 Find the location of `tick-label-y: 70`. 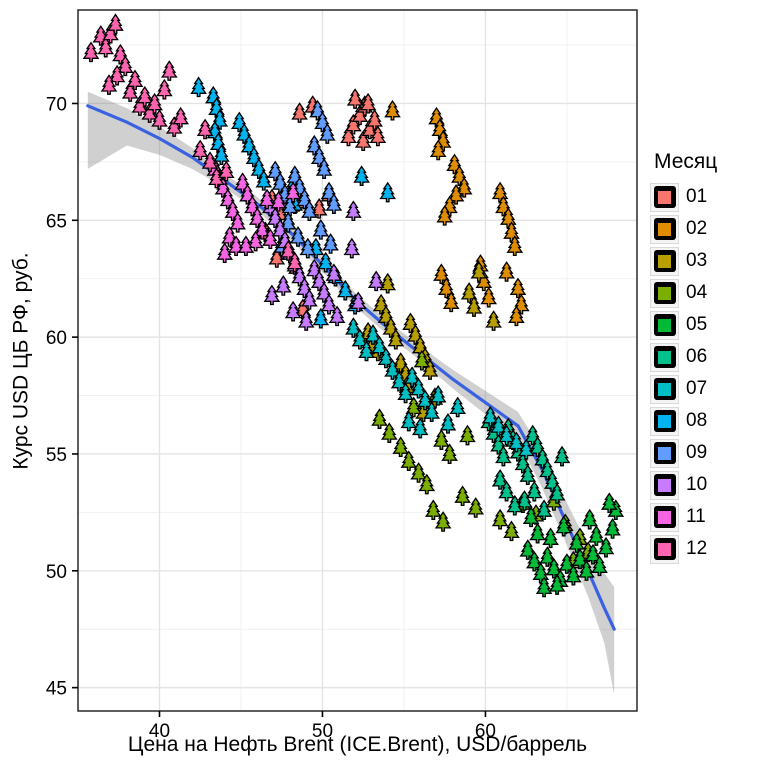

tick-label-y: 70 is located at coordinates (56, 104).